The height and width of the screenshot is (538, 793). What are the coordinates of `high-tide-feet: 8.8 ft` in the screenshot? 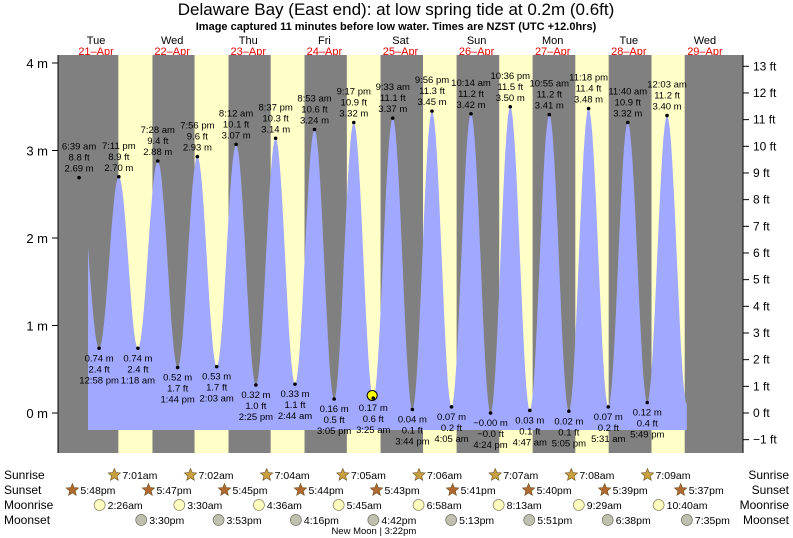 It's located at (79, 158).